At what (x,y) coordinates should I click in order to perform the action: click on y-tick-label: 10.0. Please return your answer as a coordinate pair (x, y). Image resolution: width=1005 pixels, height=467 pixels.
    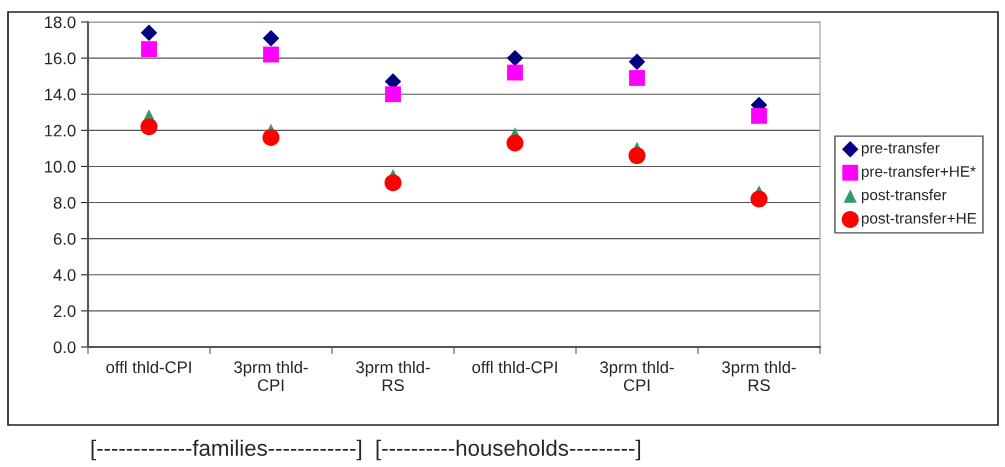
    Looking at the image, I should click on (60, 166).